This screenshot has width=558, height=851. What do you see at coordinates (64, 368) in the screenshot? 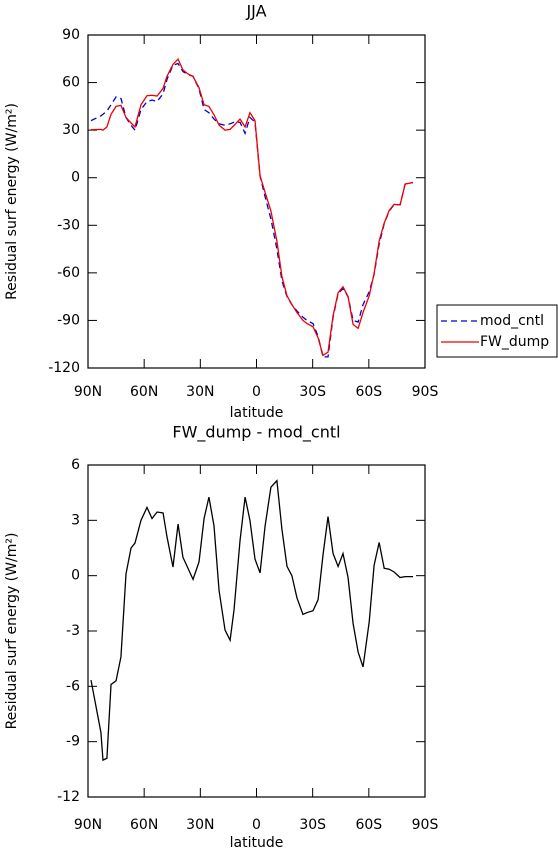
I see `y-tick-label: -120` at bounding box center [64, 368].